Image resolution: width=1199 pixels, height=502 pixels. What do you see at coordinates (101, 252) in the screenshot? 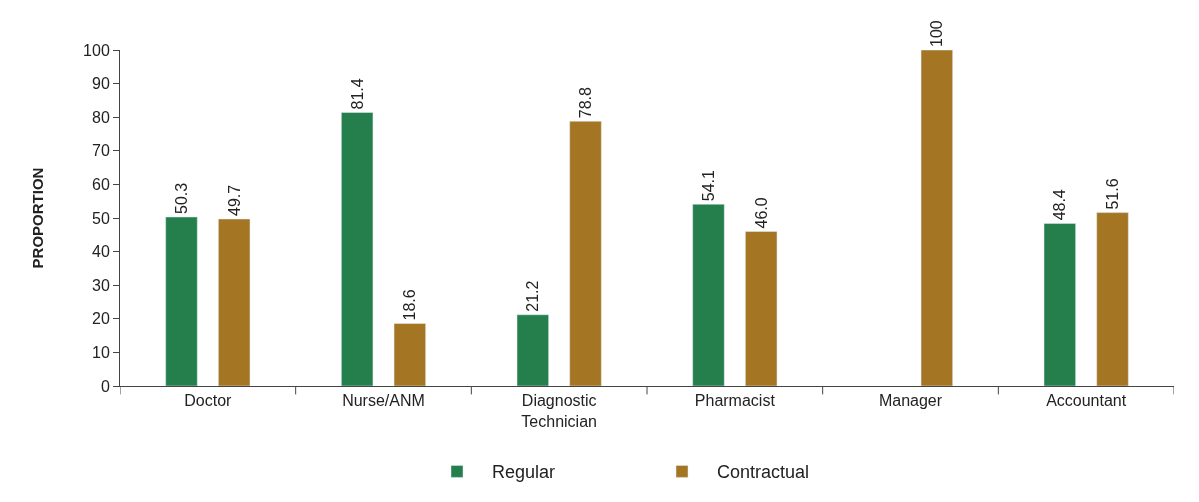
I see `y-tick-label: 40` at bounding box center [101, 252].